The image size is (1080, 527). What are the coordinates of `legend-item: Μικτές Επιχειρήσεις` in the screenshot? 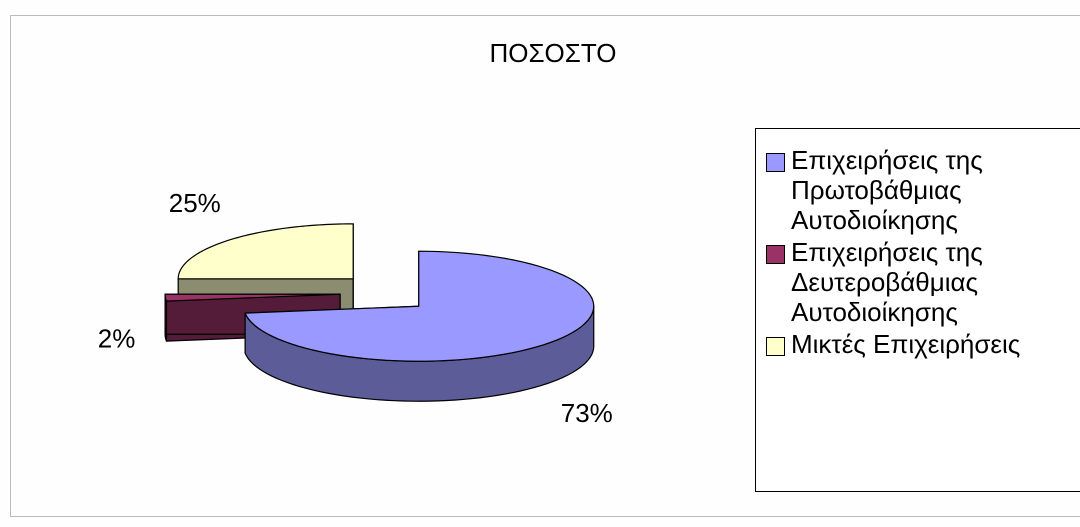 It's located at (923, 344).